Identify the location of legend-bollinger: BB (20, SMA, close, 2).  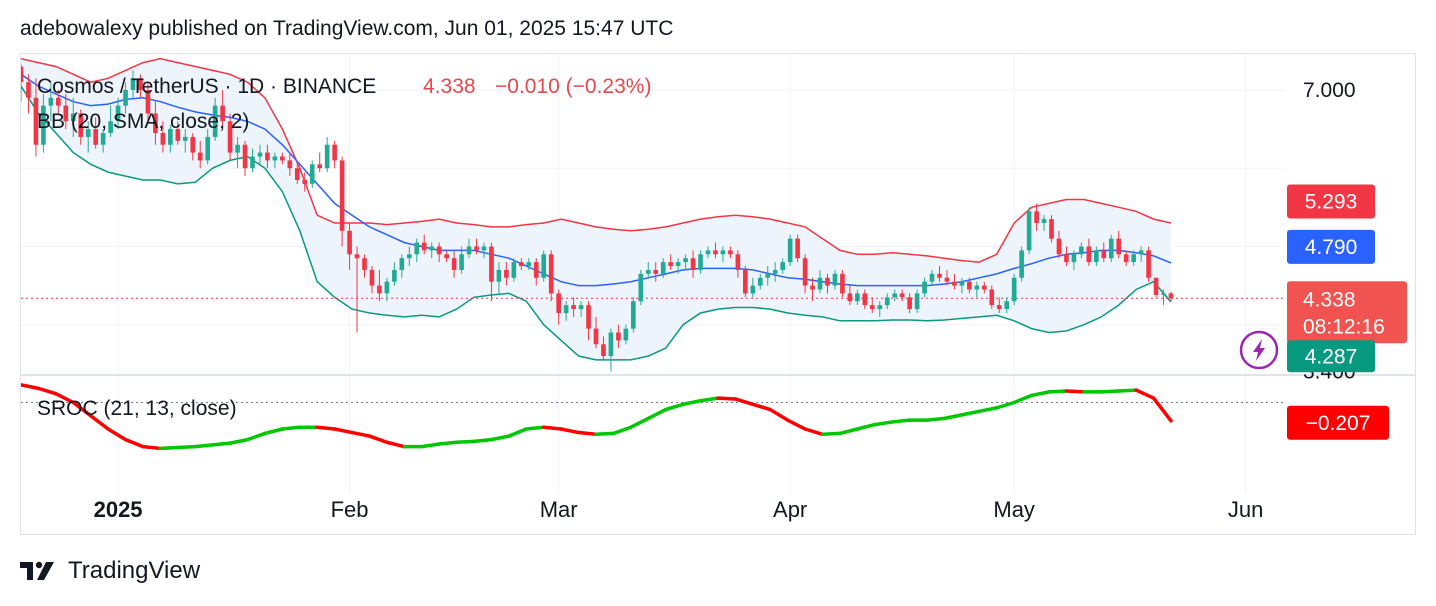
(143, 121).